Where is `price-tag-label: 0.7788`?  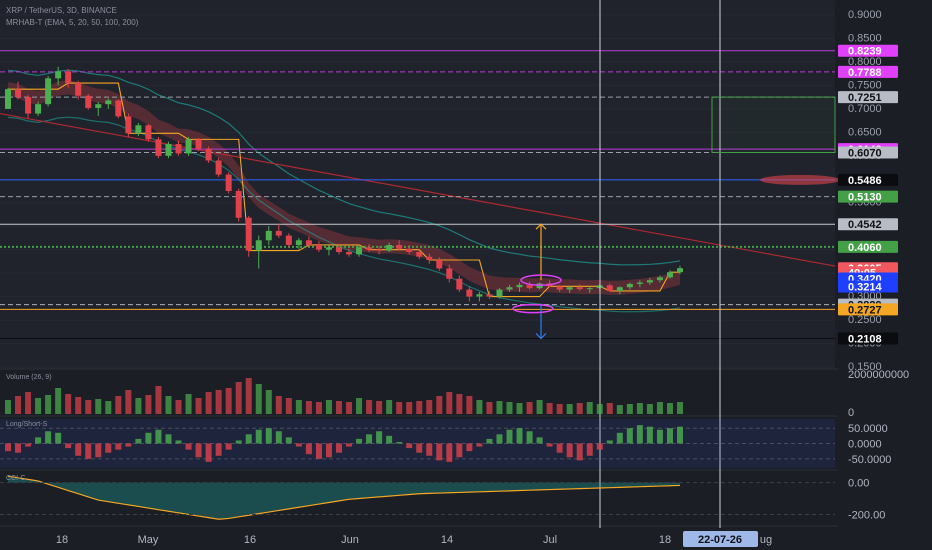 price-tag-label: 0.7788 is located at coordinates (865, 73).